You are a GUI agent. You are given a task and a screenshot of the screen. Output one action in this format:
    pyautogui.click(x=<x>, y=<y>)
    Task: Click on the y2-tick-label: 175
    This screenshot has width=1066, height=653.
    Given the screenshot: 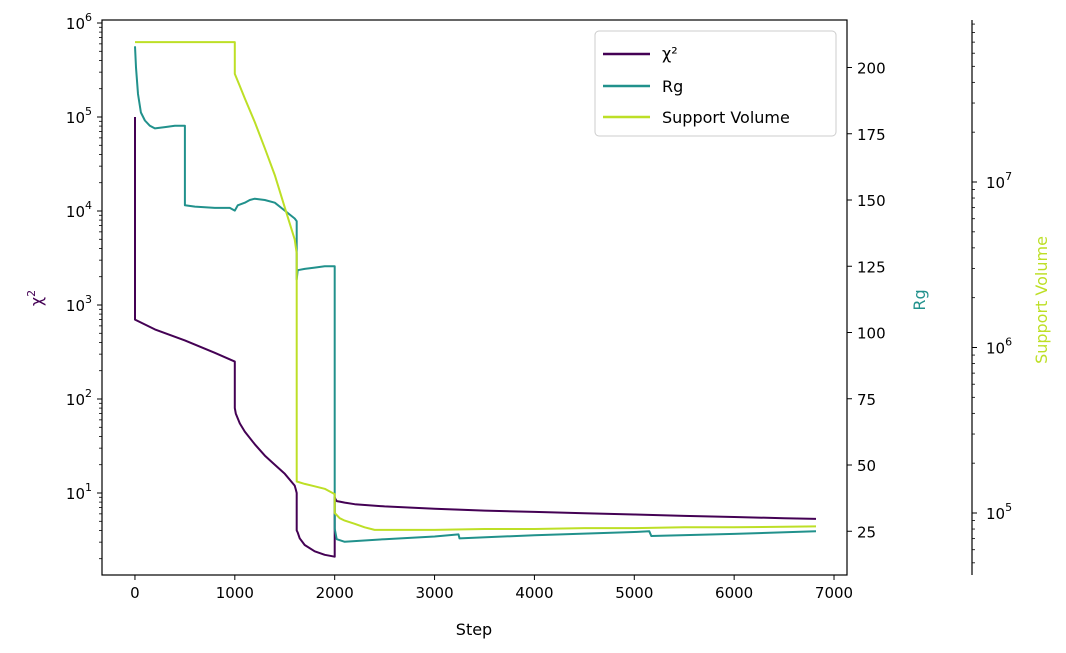 What is the action you would take?
    pyautogui.click(x=871, y=135)
    